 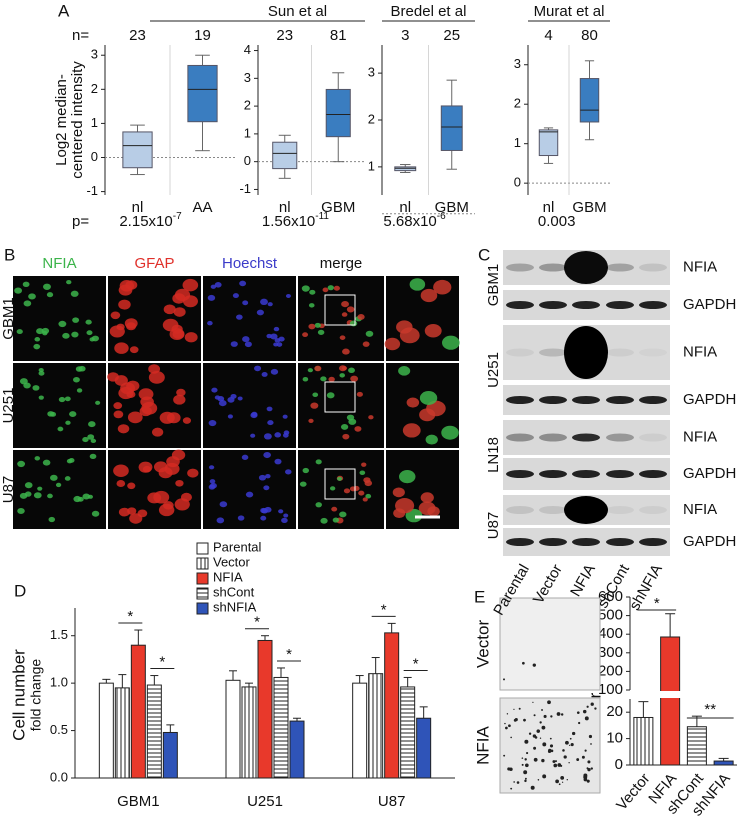 I want to click on n-value: 80, so click(x=589, y=35).